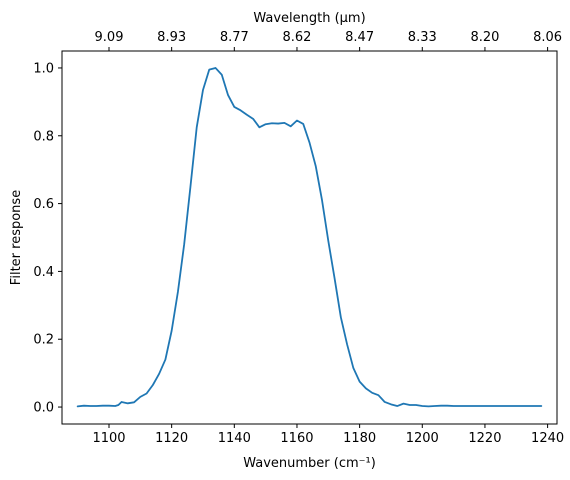 This screenshot has width=570, height=480. What do you see at coordinates (108, 438) in the screenshot?
I see `x-tick-label: 1100` at bounding box center [108, 438].